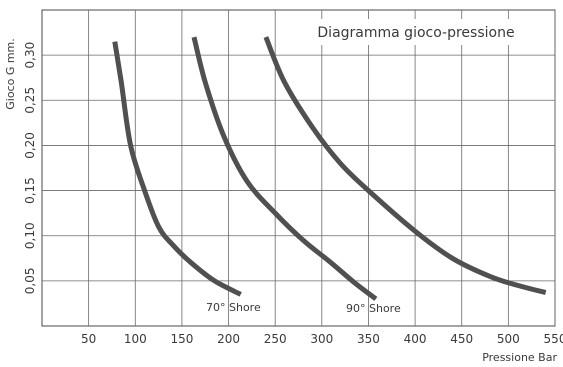 Image resolution: width=563 pixels, height=367 pixels. What do you see at coordinates (321, 339) in the screenshot?
I see `x-tick-label: 300` at bounding box center [321, 339].